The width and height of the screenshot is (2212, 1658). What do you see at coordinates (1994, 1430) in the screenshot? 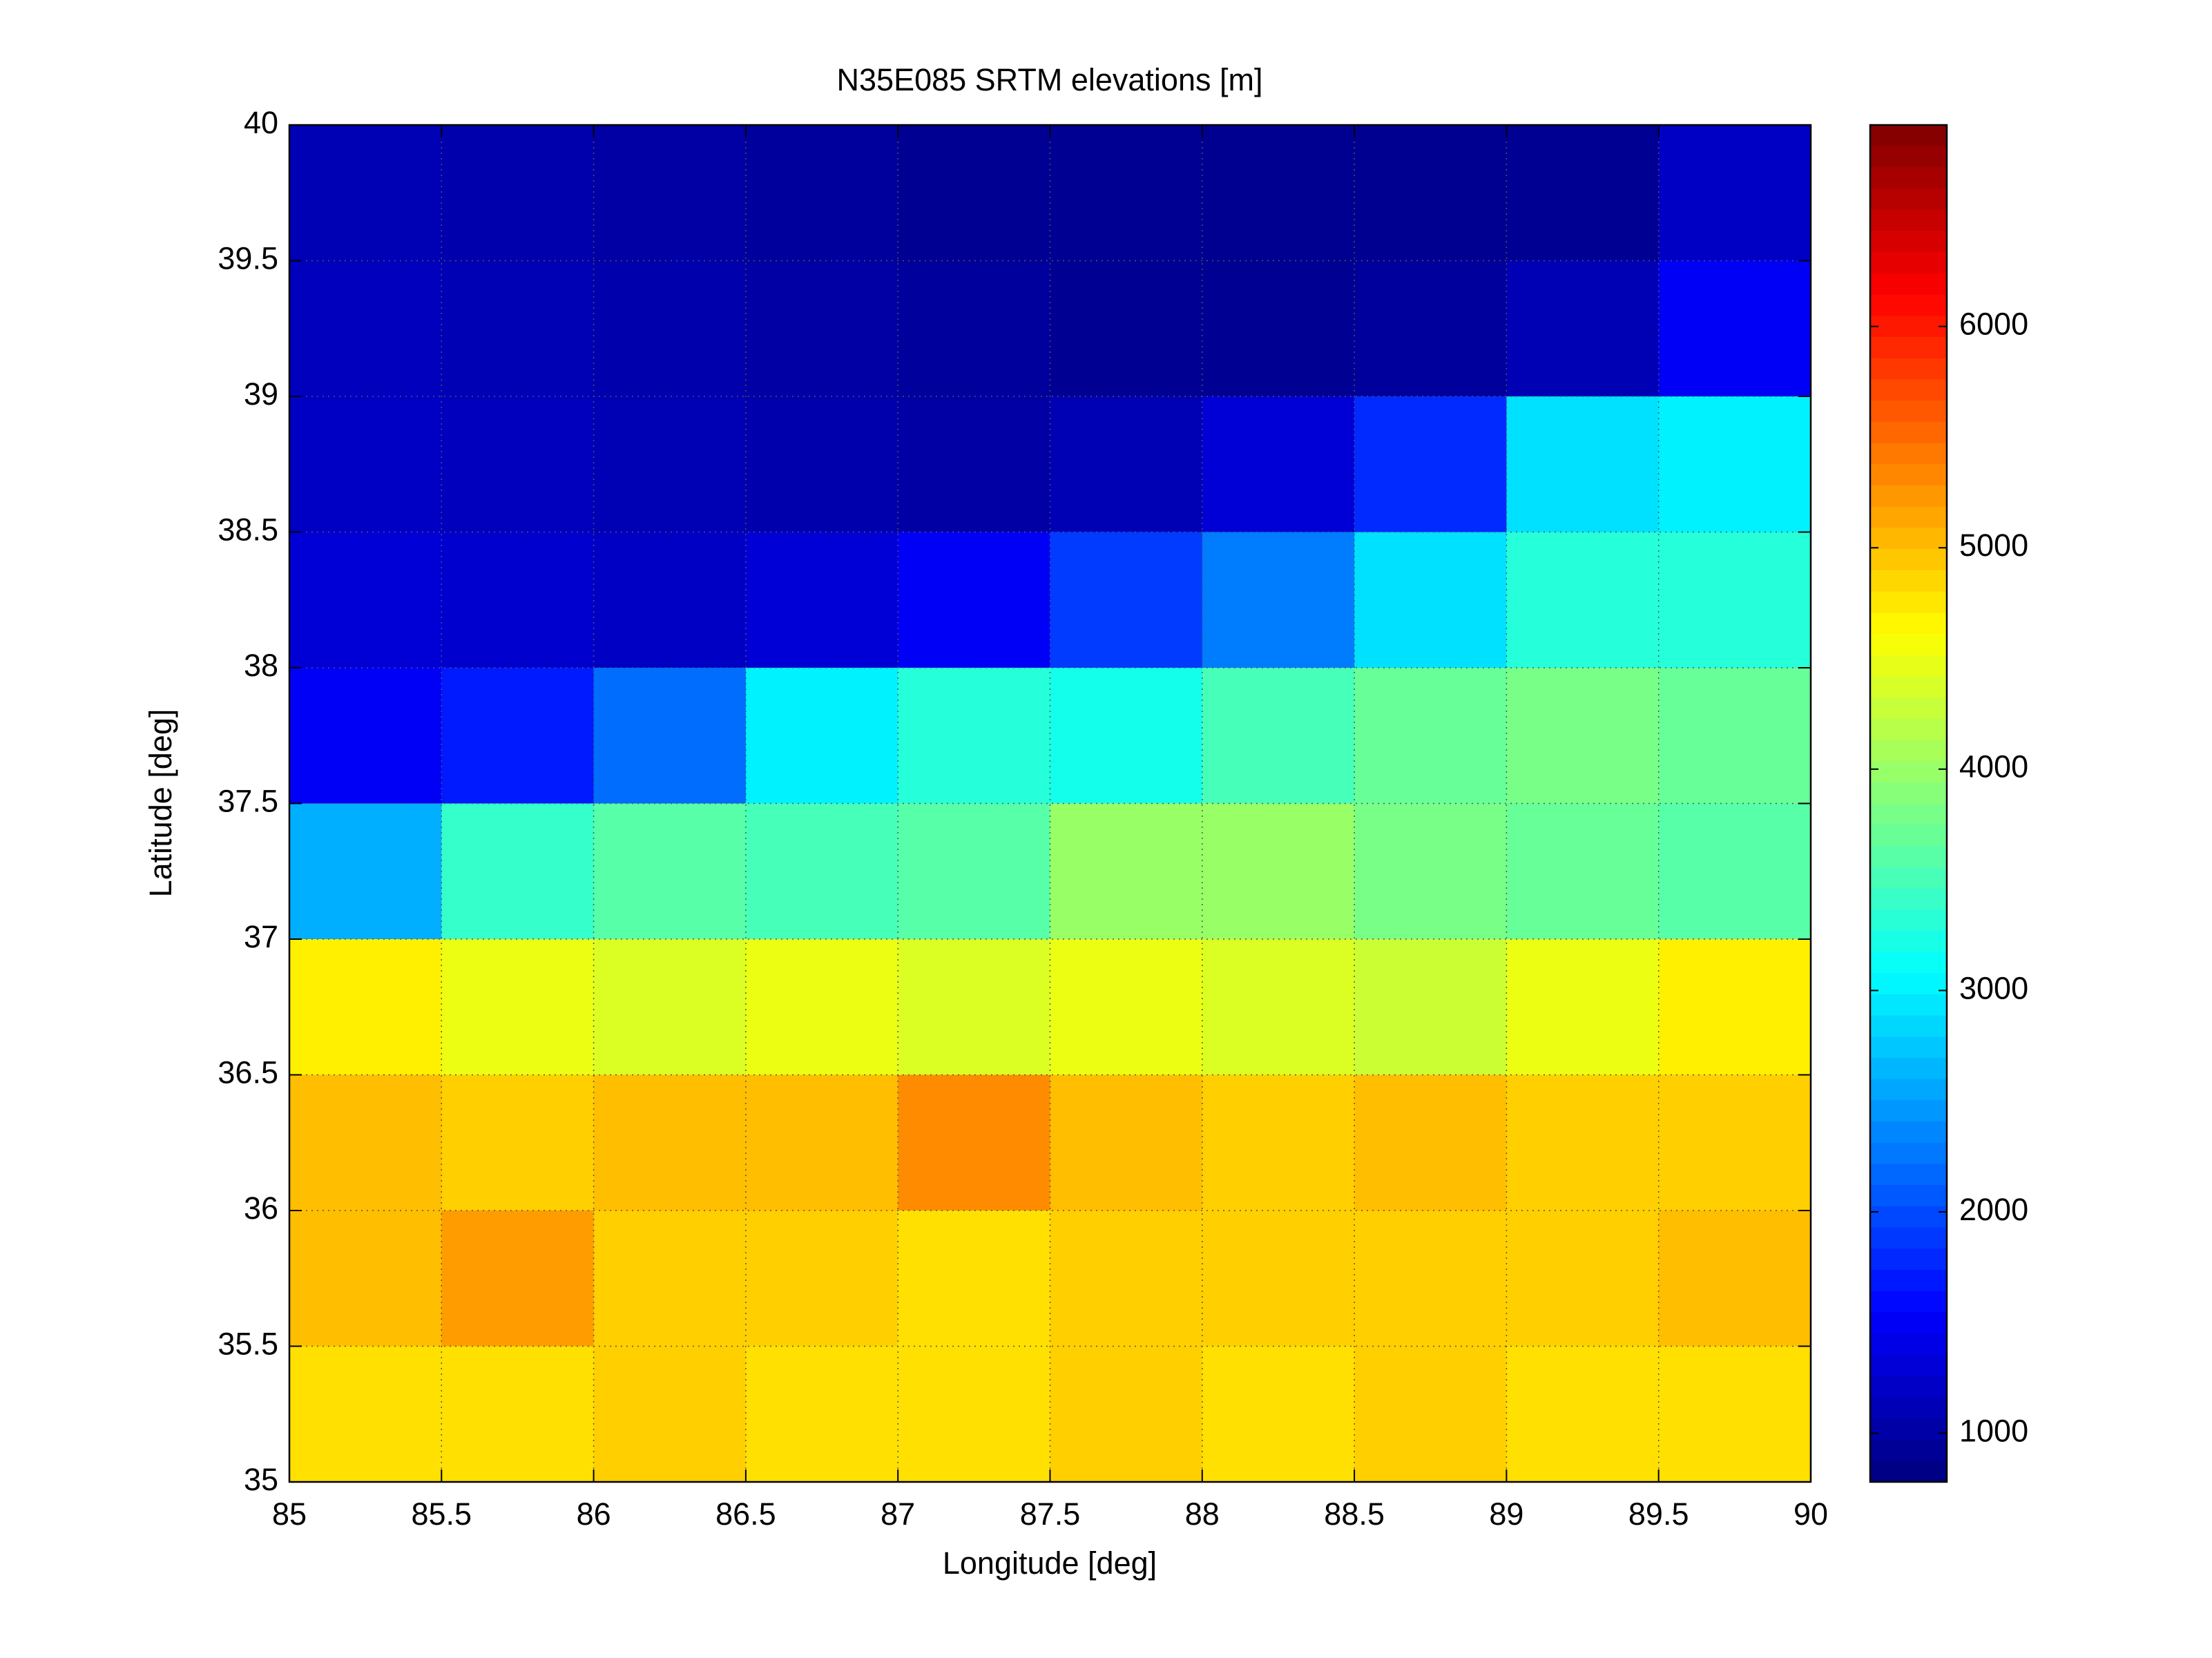
I see `colorbar-tick-label: 1000` at bounding box center [1994, 1430].